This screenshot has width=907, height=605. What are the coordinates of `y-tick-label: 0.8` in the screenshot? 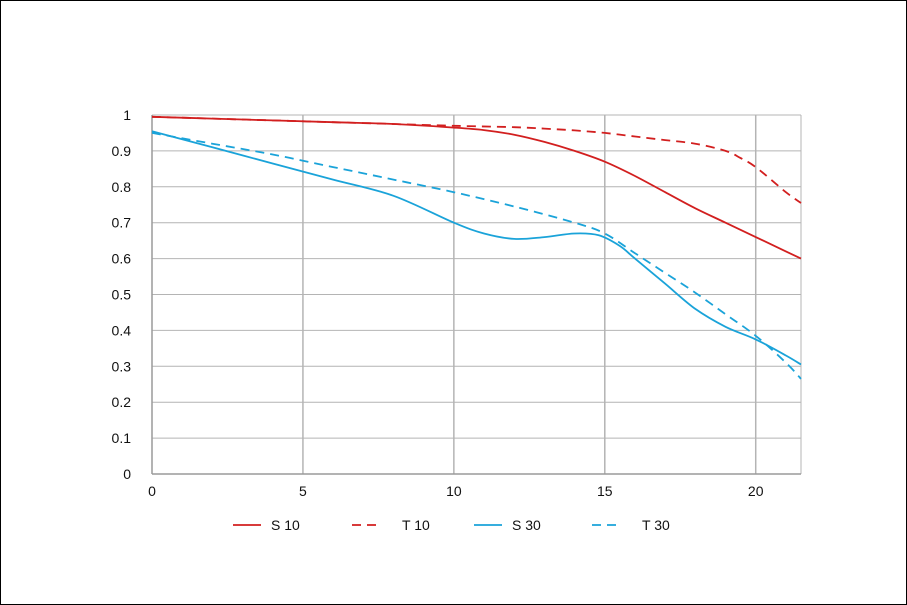 It's located at (122, 187).